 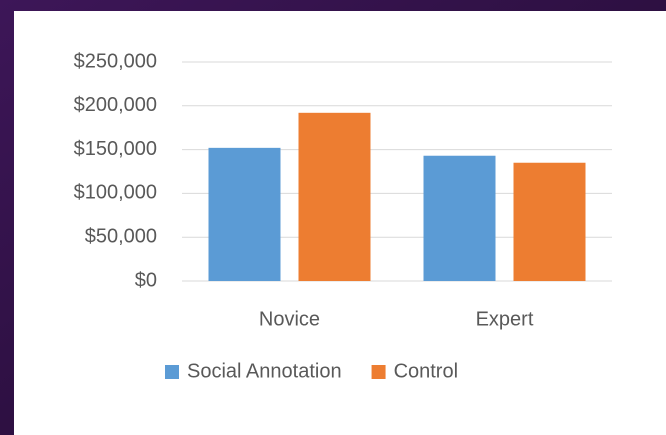 What do you see at coordinates (121, 236) in the screenshot?
I see `y-tick-label: $50,000` at bounding box center [121, 236].